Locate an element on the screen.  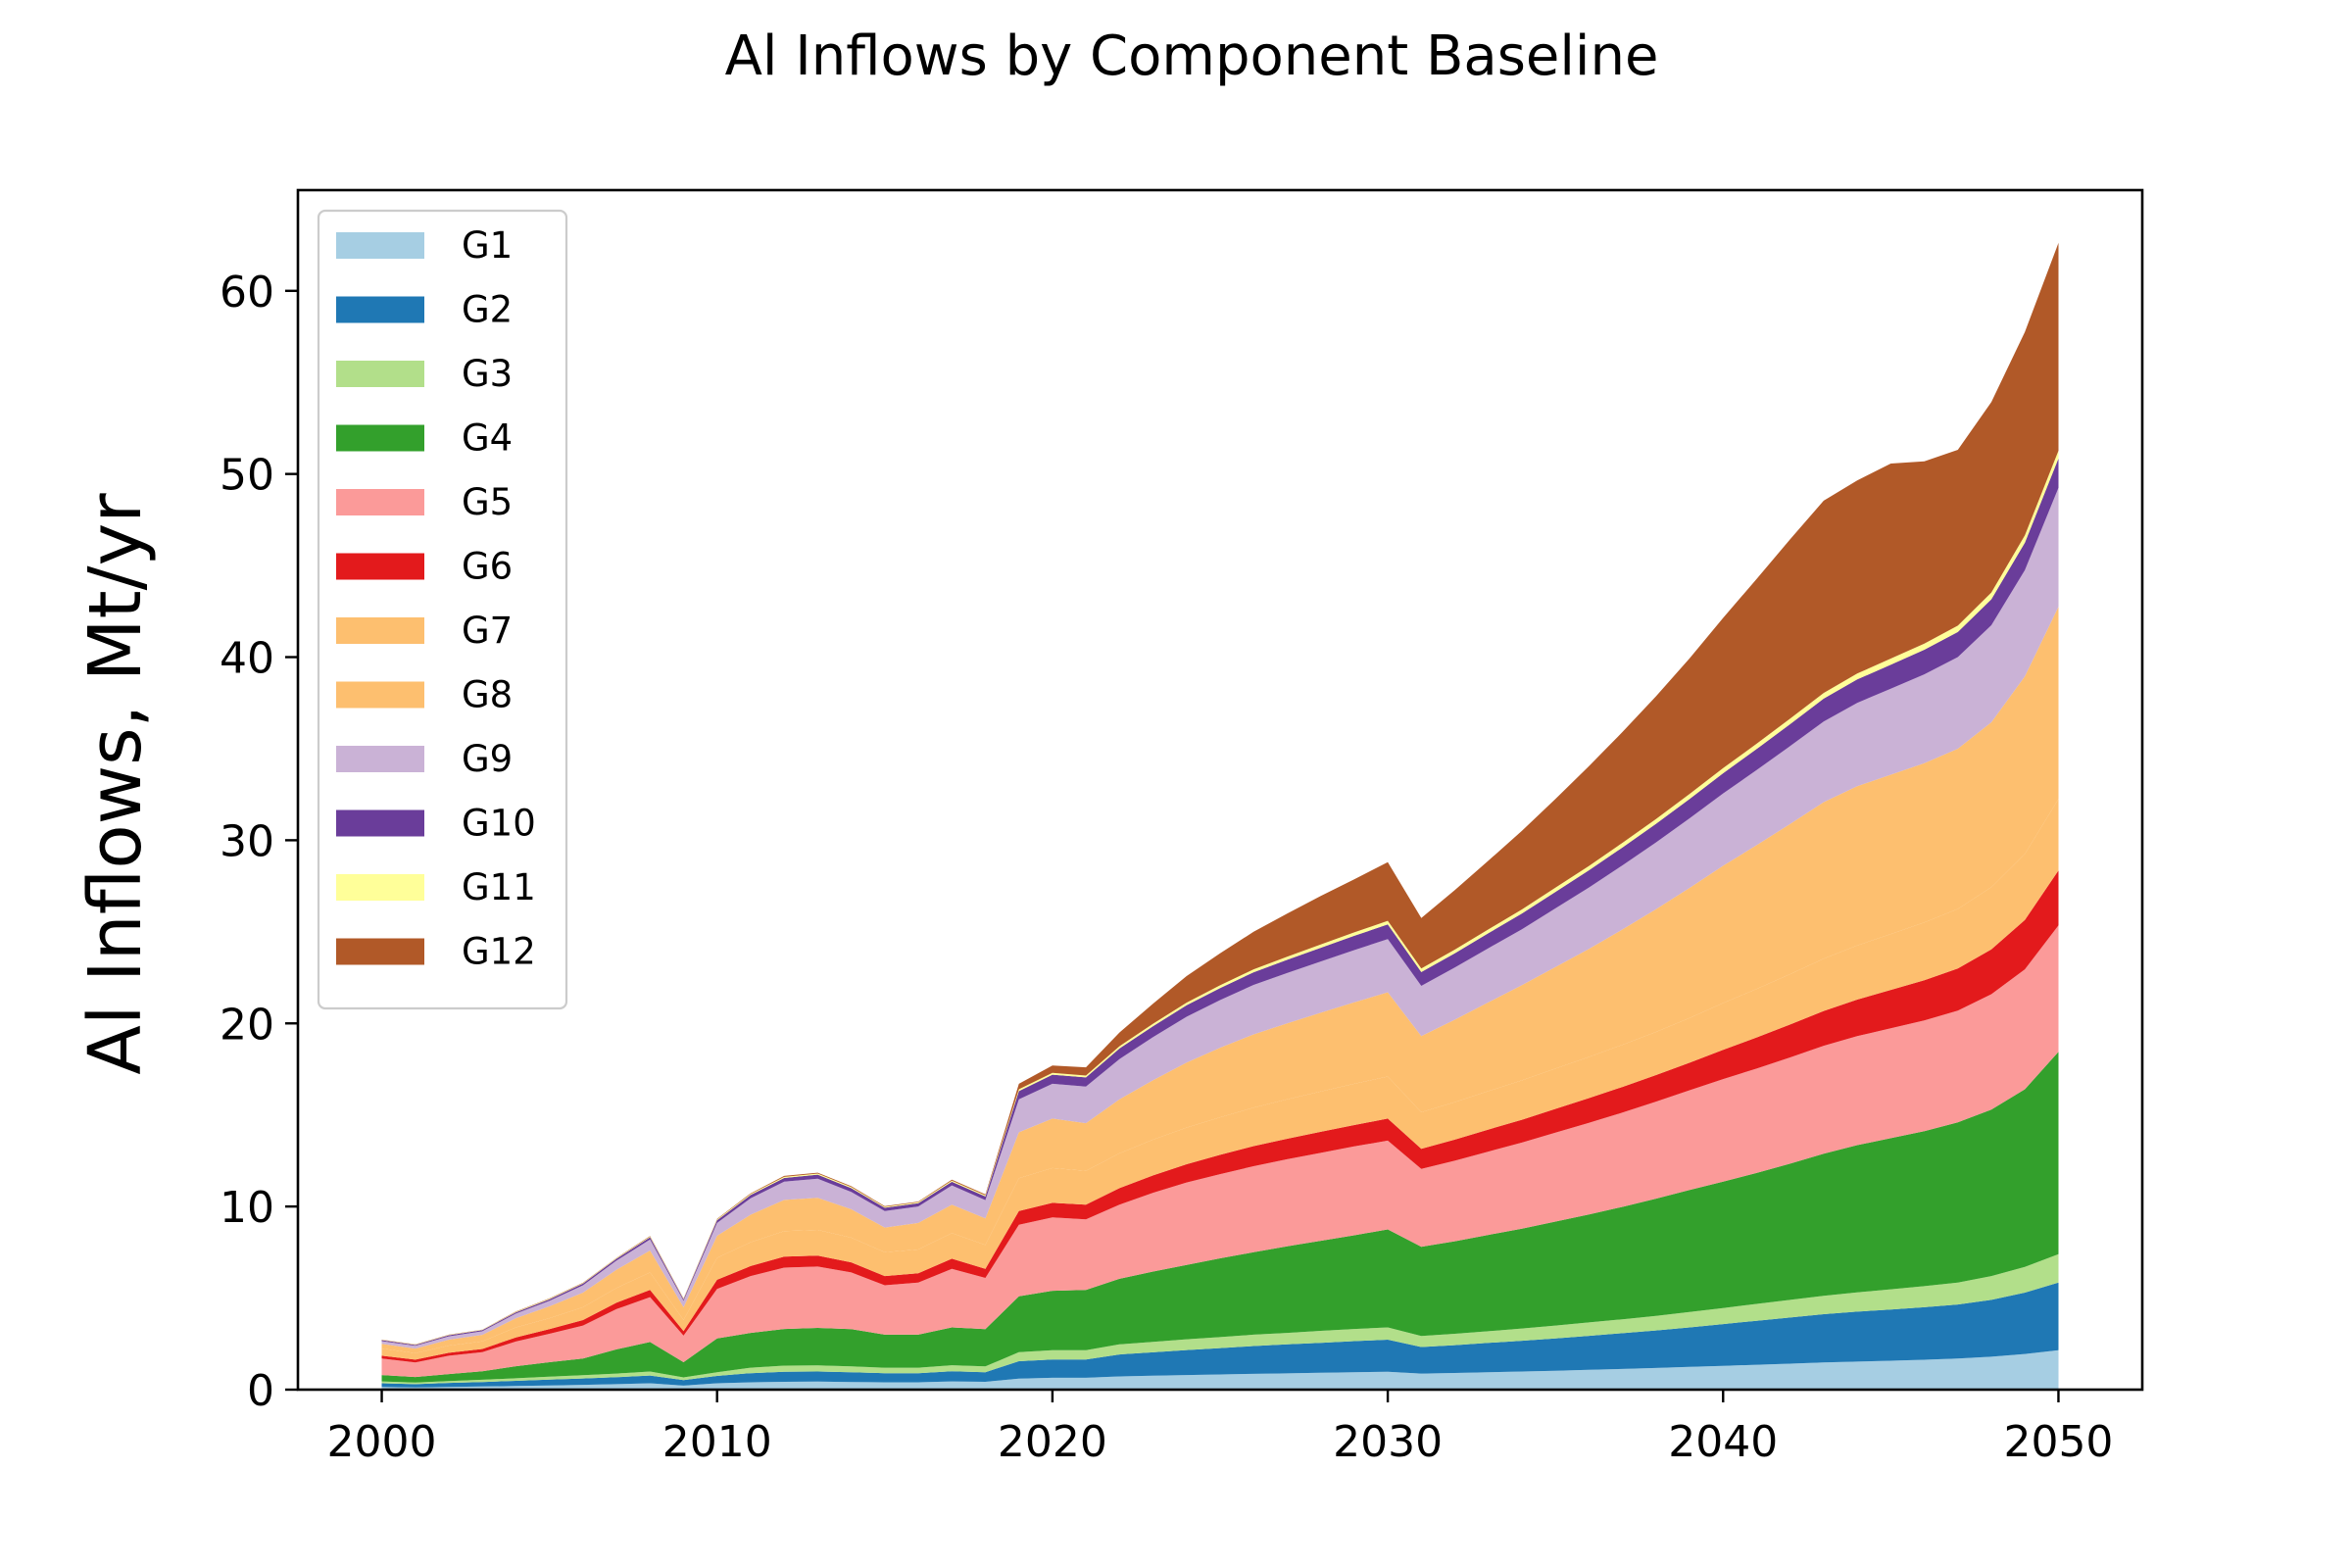
legend-frame is located at coordinates (442, 609).